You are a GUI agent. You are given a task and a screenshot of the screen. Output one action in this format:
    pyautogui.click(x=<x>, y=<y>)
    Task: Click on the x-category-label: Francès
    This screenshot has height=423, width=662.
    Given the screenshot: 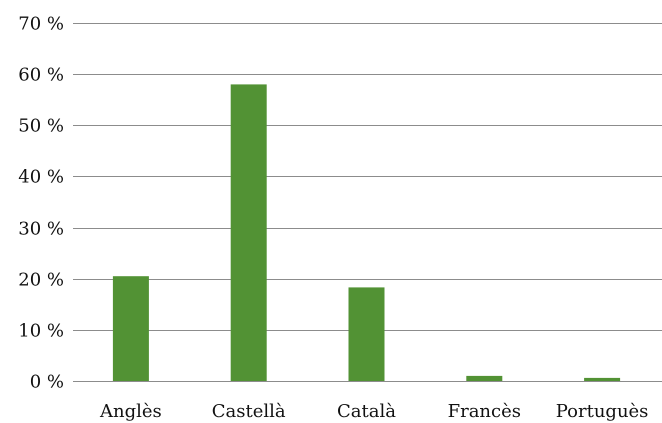 What is the action you would take?
    pyautogui.click(x=484, y=411)
    